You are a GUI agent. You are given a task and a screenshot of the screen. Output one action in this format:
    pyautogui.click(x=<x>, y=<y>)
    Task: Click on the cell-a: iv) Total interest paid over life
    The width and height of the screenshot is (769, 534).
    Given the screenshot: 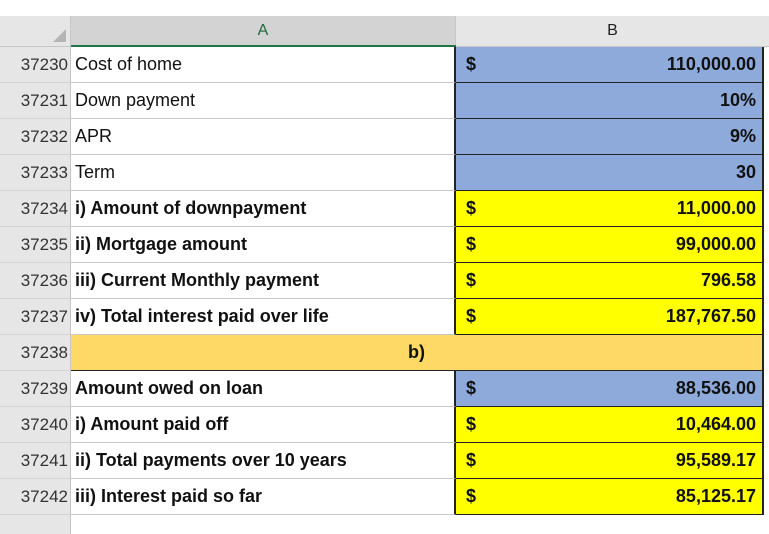 What is the action you would take?
    pyautogui.click(x=263, y=317)
    